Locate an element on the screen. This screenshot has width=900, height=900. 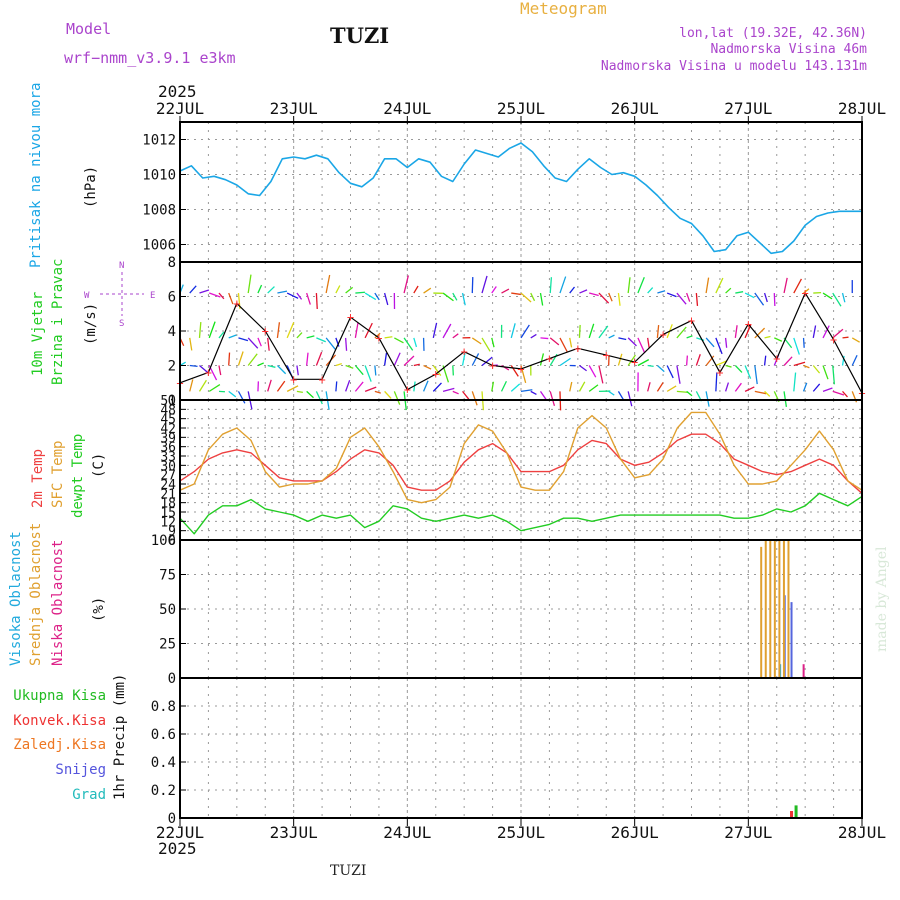
wind-unit: (m/s) is located at coordinates (91, 324).